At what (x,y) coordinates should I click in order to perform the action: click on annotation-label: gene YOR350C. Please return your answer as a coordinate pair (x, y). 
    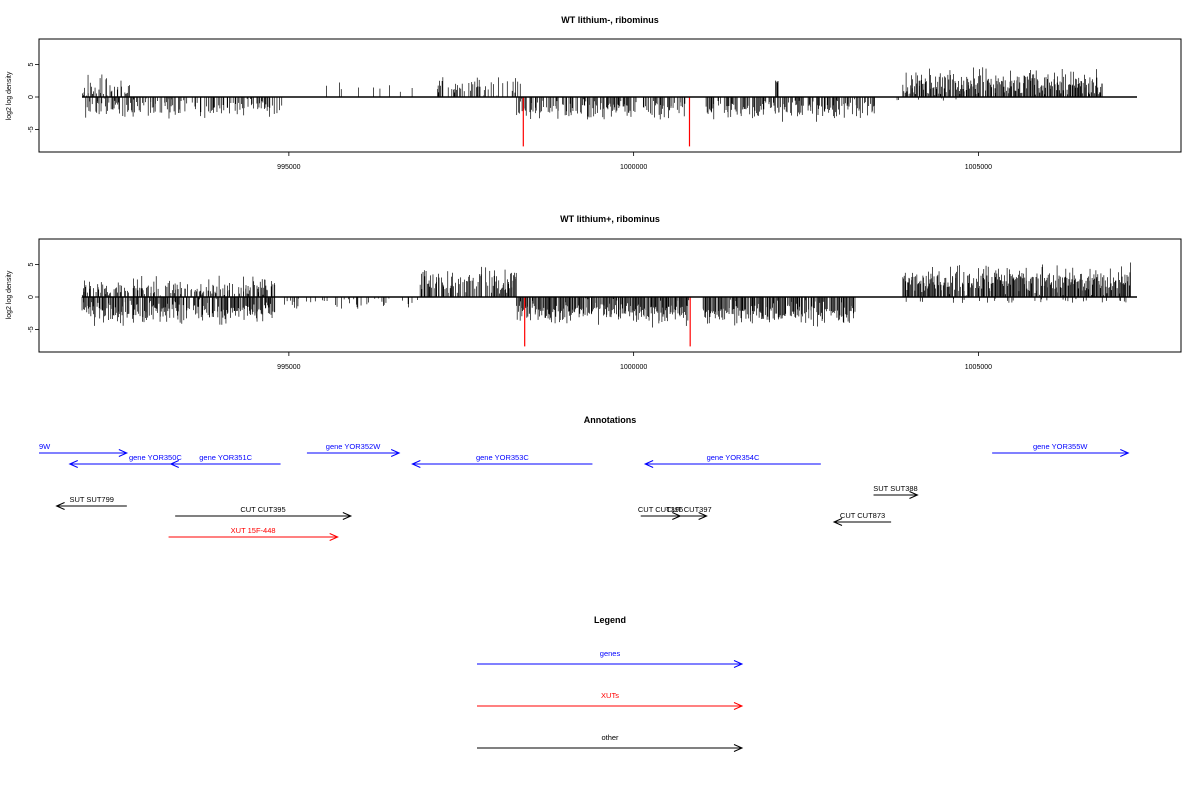
    Looking at the image, I should click on (155, 457).